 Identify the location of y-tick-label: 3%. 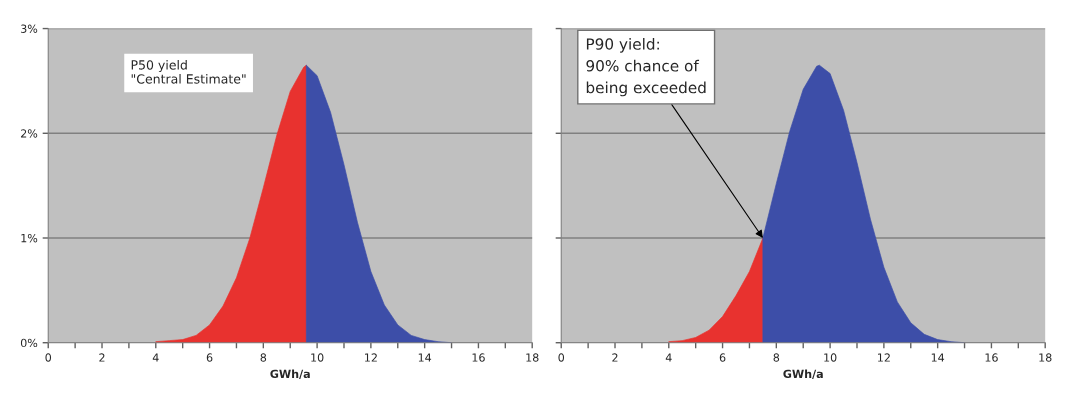
(29, 28).